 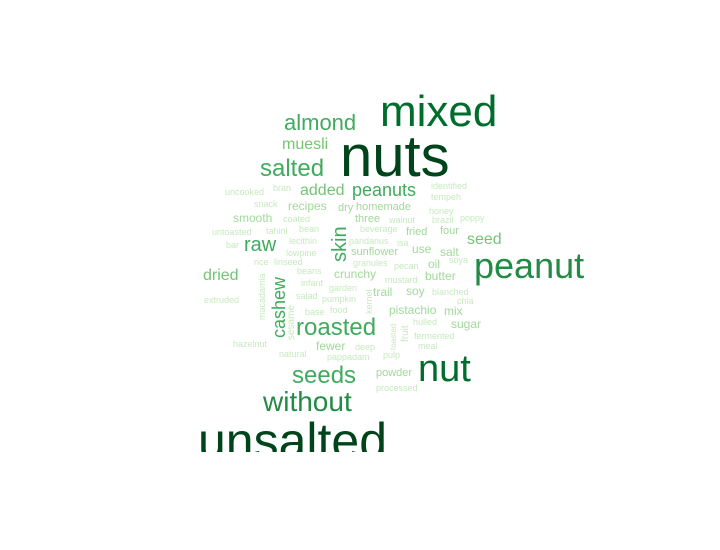 I want to click on word-extruded: extruded, so click(x=222, y=300).